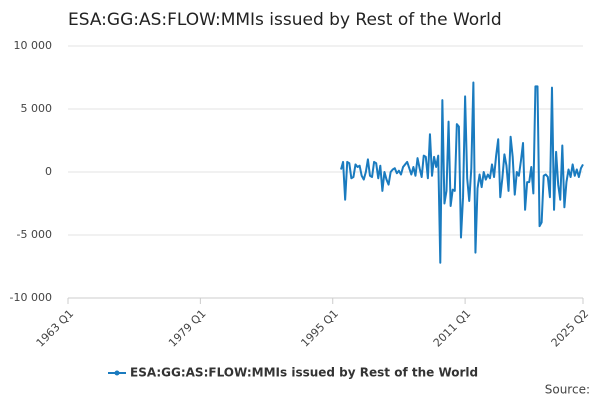  What do you see at coordinates (117, 373) in the screenshot?
I see `legend-marker` at bounding box center [117, 373].